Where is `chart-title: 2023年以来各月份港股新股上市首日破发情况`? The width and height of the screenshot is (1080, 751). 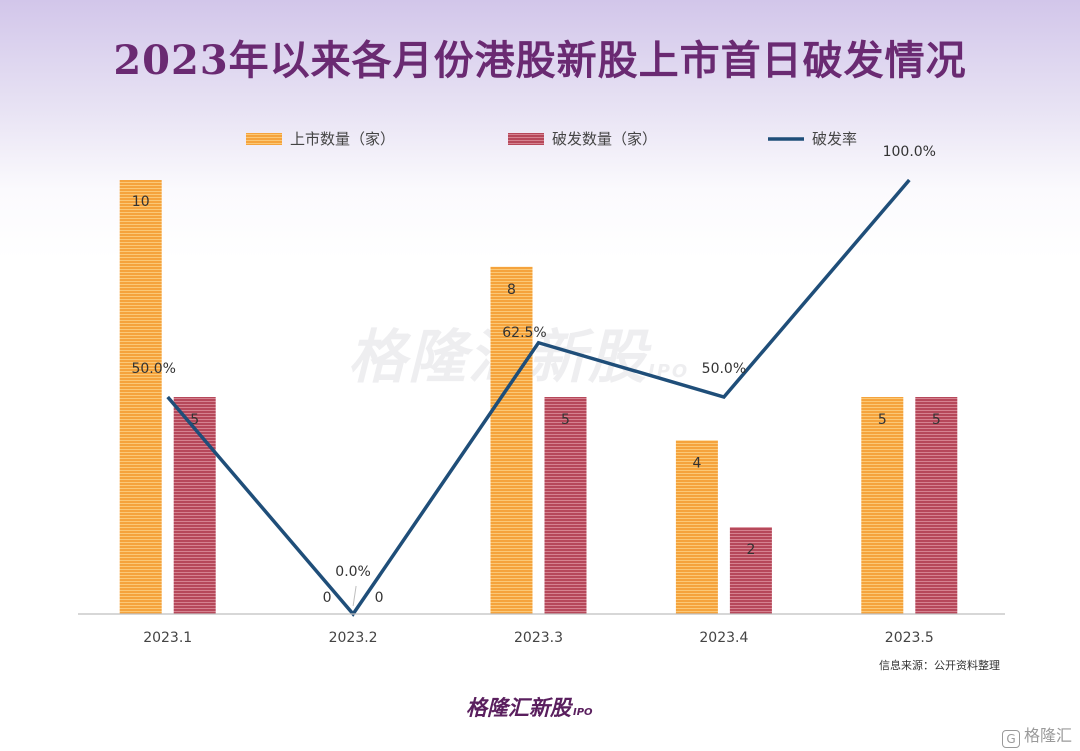
chart-title: 2023年以来各月份港股新股上市首日破发情况 is located at coordinates (540, 60).